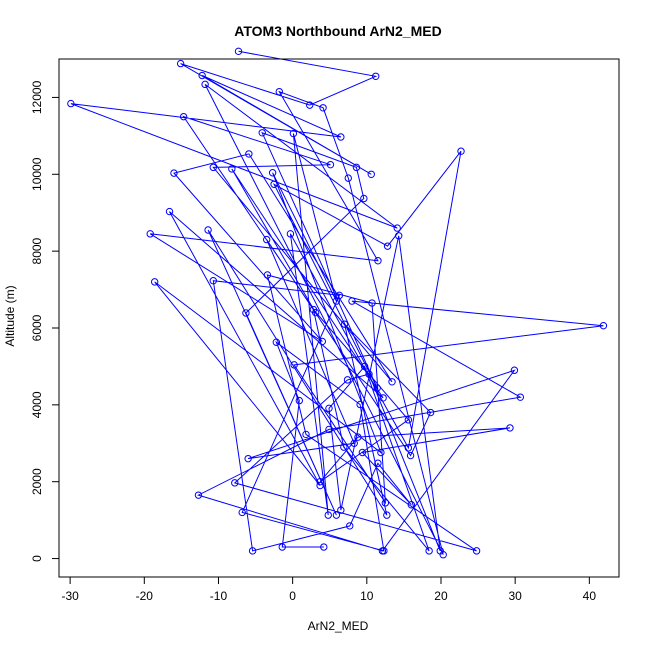 The width and height of the screenshot is (650, 650). I want to click on x-tick-label: 10, so click(367, 596).